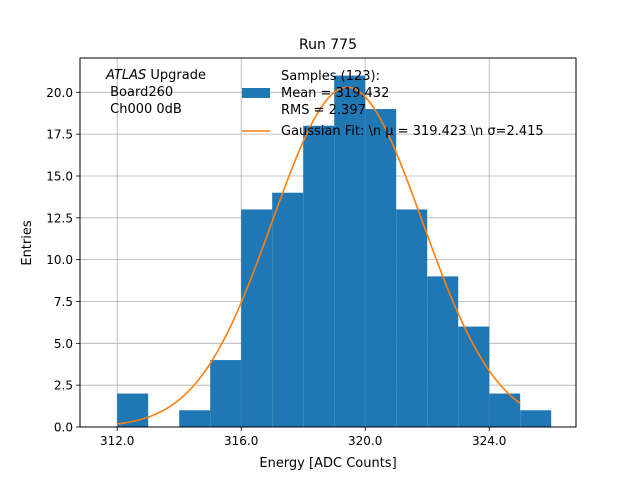 This screenshot has height=480, width=640. Describe the element at coordinates (144, 109) in the screenshot. I see `annotation-line-3: Ch000 0dB` at that location.